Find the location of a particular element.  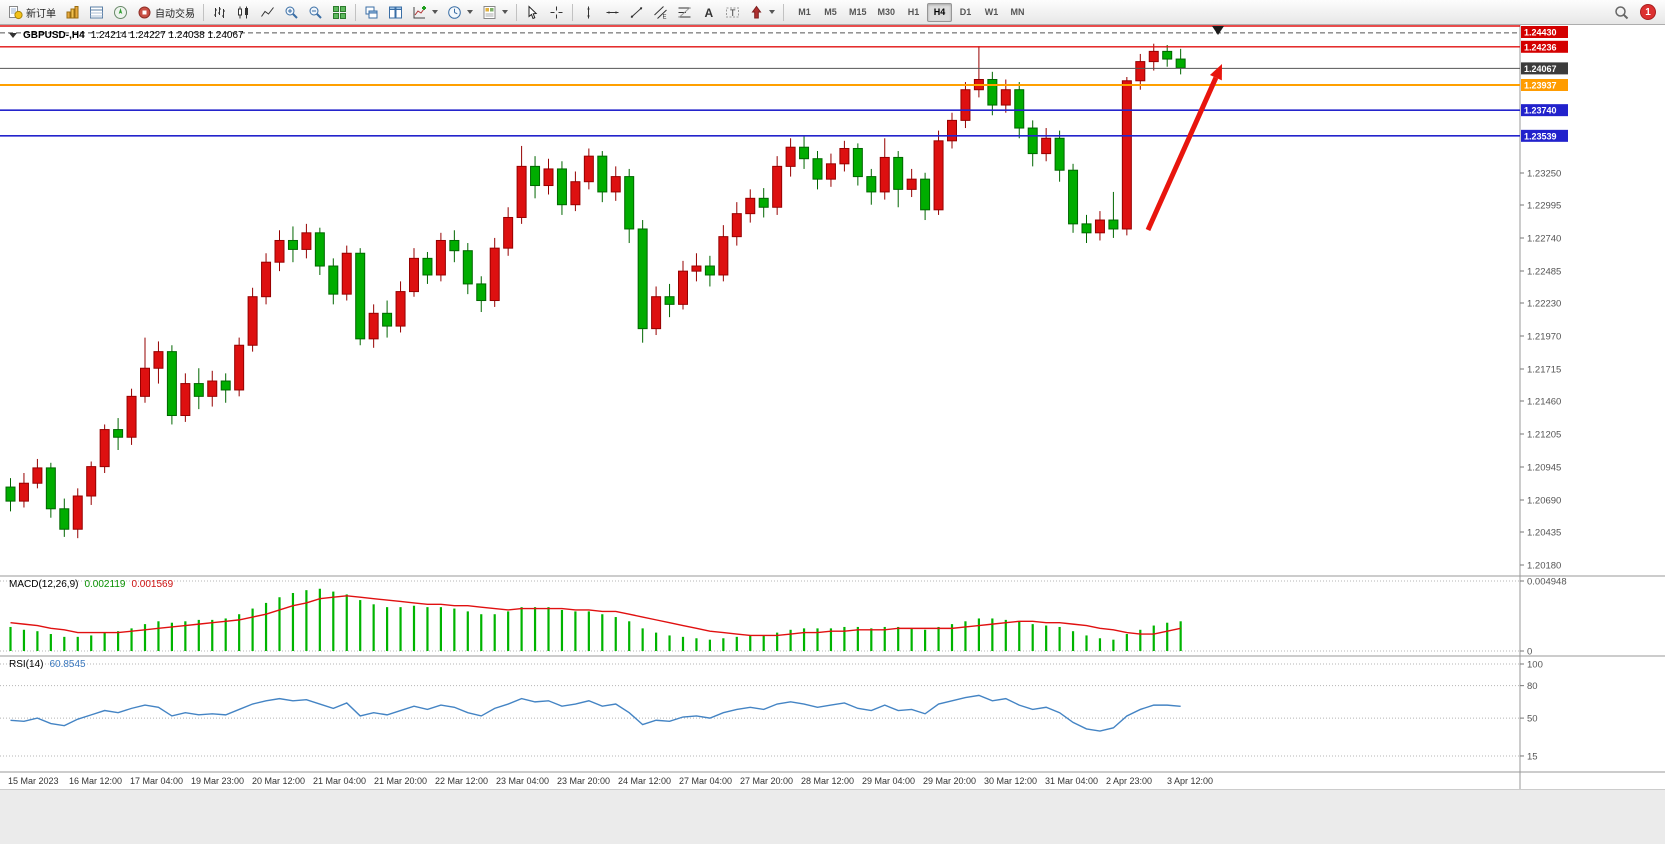

svg-text: 21 Mar 20:00 is located at coordinates (400, 781).